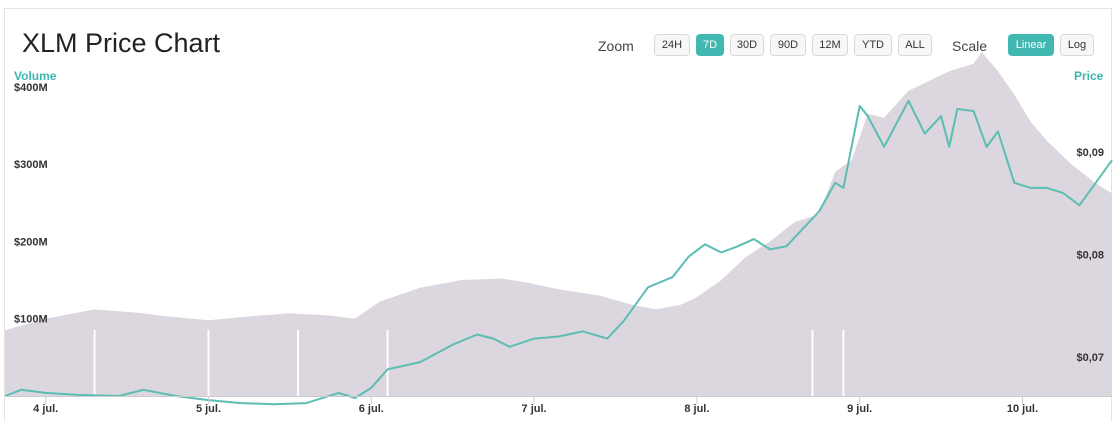 The height and width of the screenshot is (422, 1117). Describe the element at coordinates (534, 409) in the screenshot. I see `x-tick-label: 7 jul.` at that location.